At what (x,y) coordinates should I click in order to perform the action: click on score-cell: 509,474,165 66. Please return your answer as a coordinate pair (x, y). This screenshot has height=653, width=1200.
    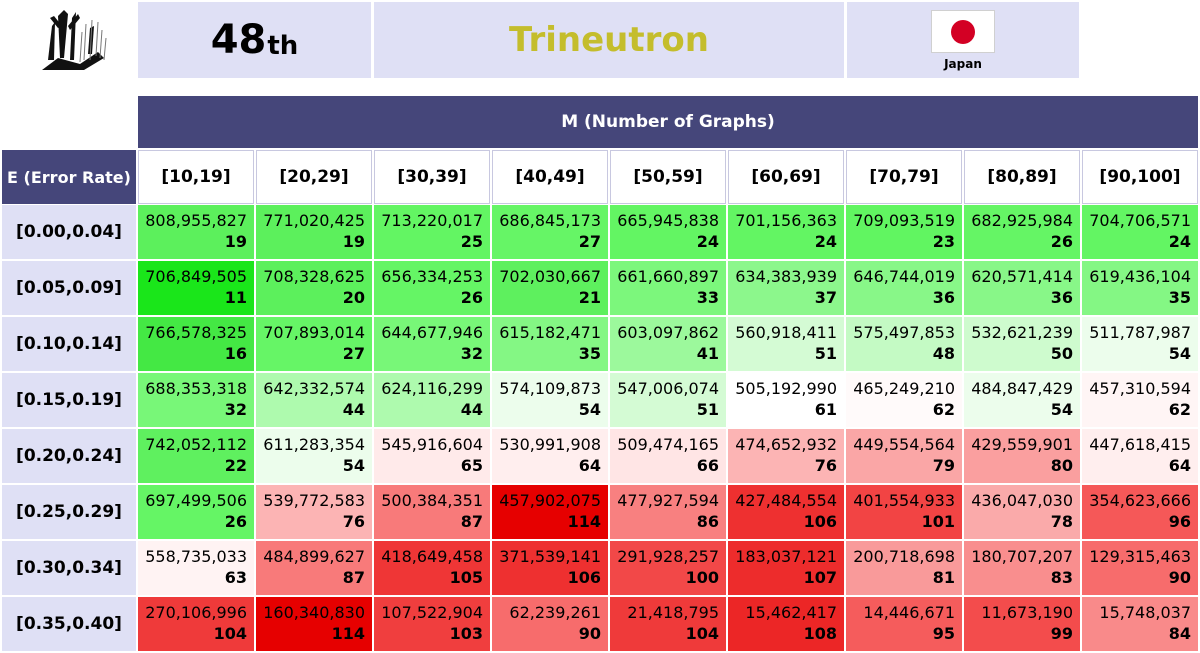
    Looking at the image, I should click on (669, 457).